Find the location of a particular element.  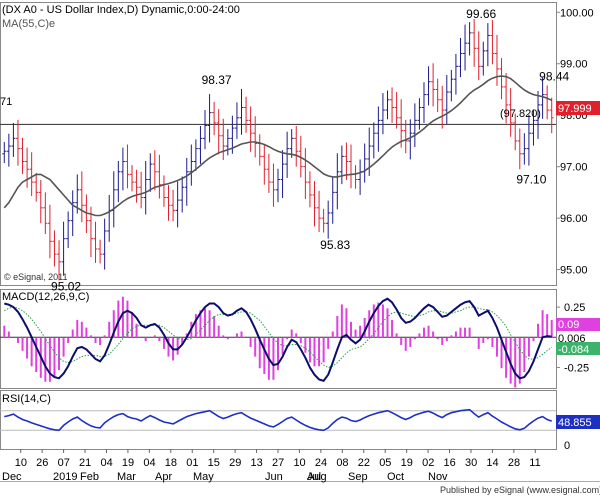

x-month-label: 2019 is located at coordinates (65, 477).